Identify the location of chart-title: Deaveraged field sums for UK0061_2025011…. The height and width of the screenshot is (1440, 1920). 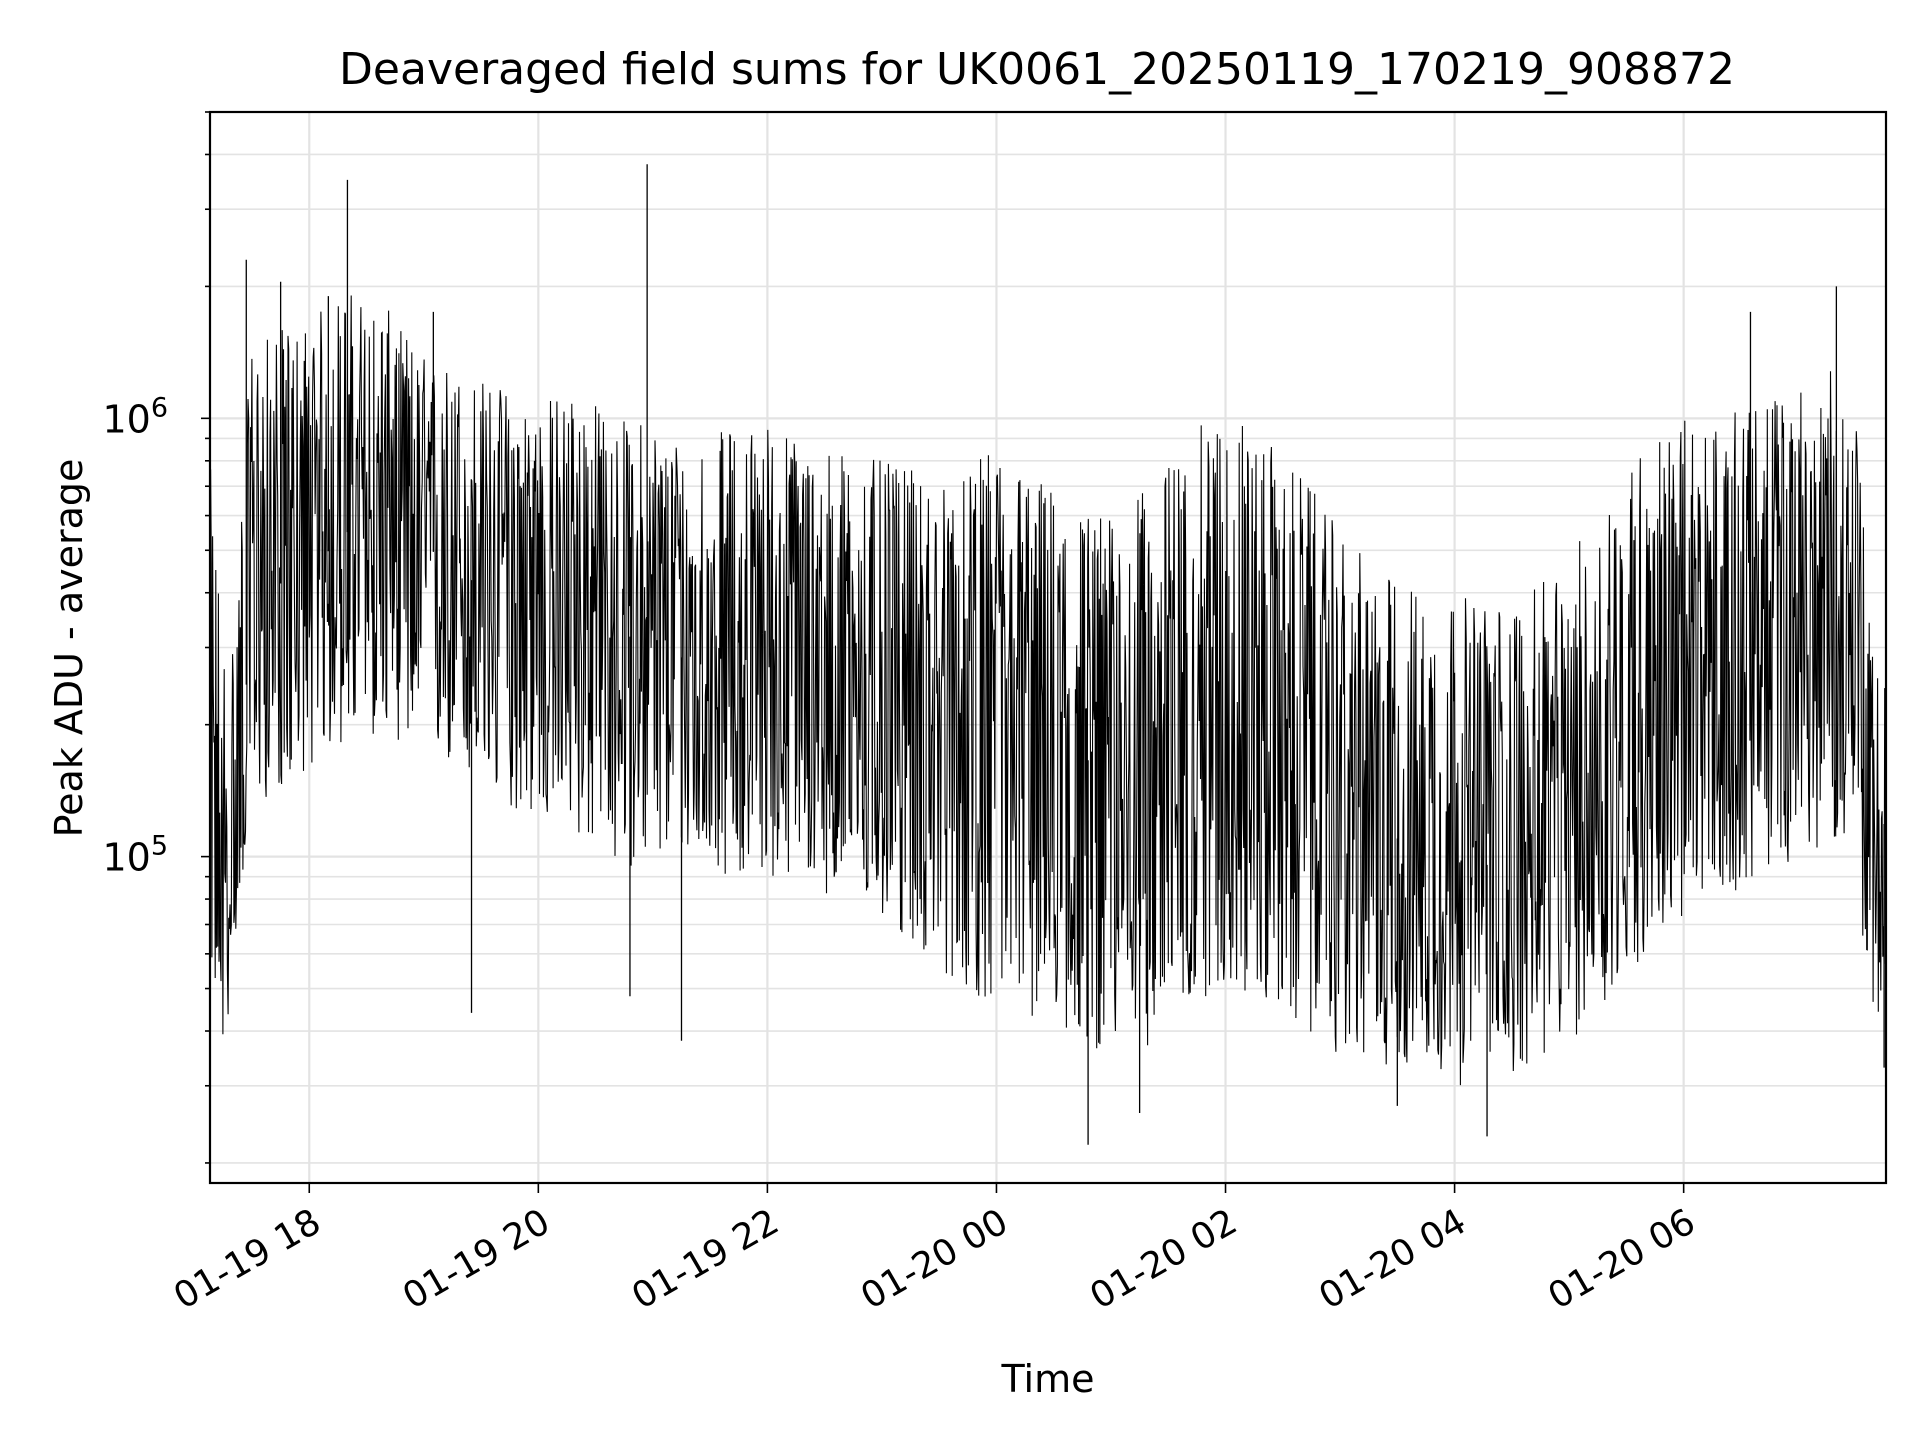
(1037, 69).